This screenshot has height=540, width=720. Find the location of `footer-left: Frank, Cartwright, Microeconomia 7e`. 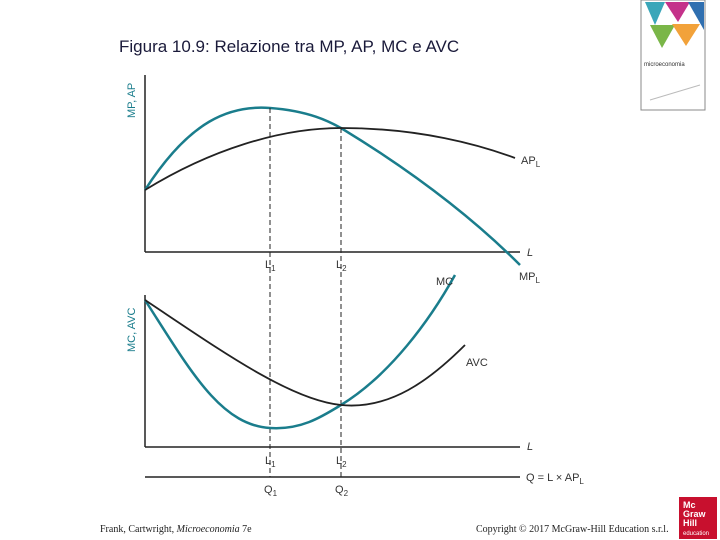

footer-left: Frank, Cartwright, Microeconomia 7e is located at coordinates (176, 529).